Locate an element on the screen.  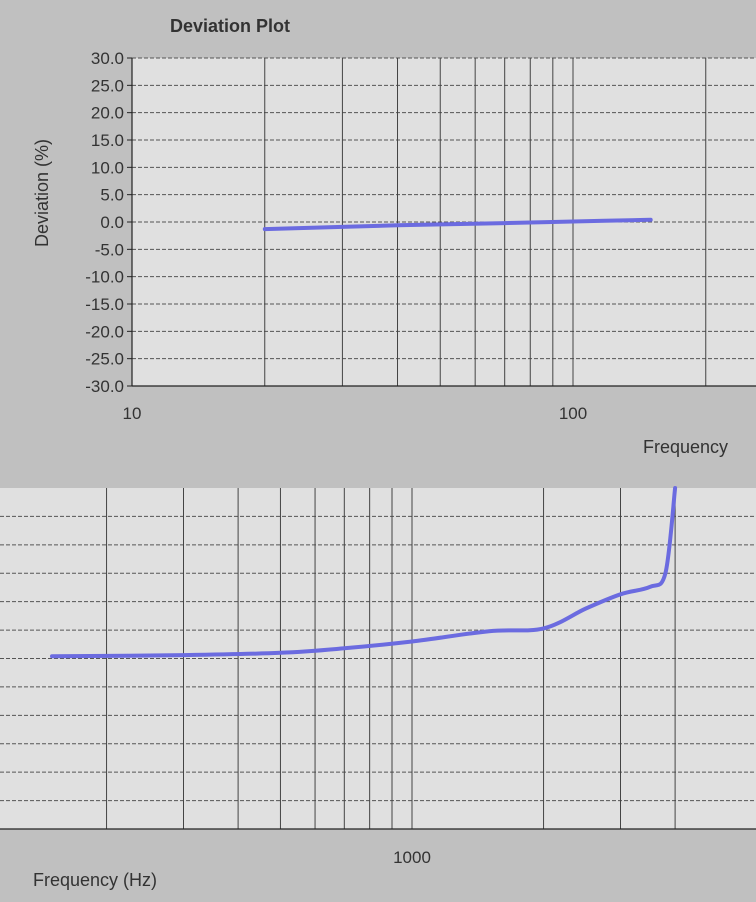
y-tick-label: -10.0 is located at coordinates (104, 277).